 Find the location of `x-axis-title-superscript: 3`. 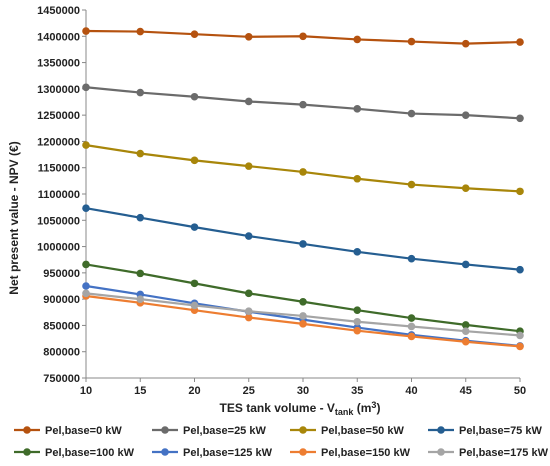

x-axis-title-superscript: 3 is located at coordinates (373, 405).